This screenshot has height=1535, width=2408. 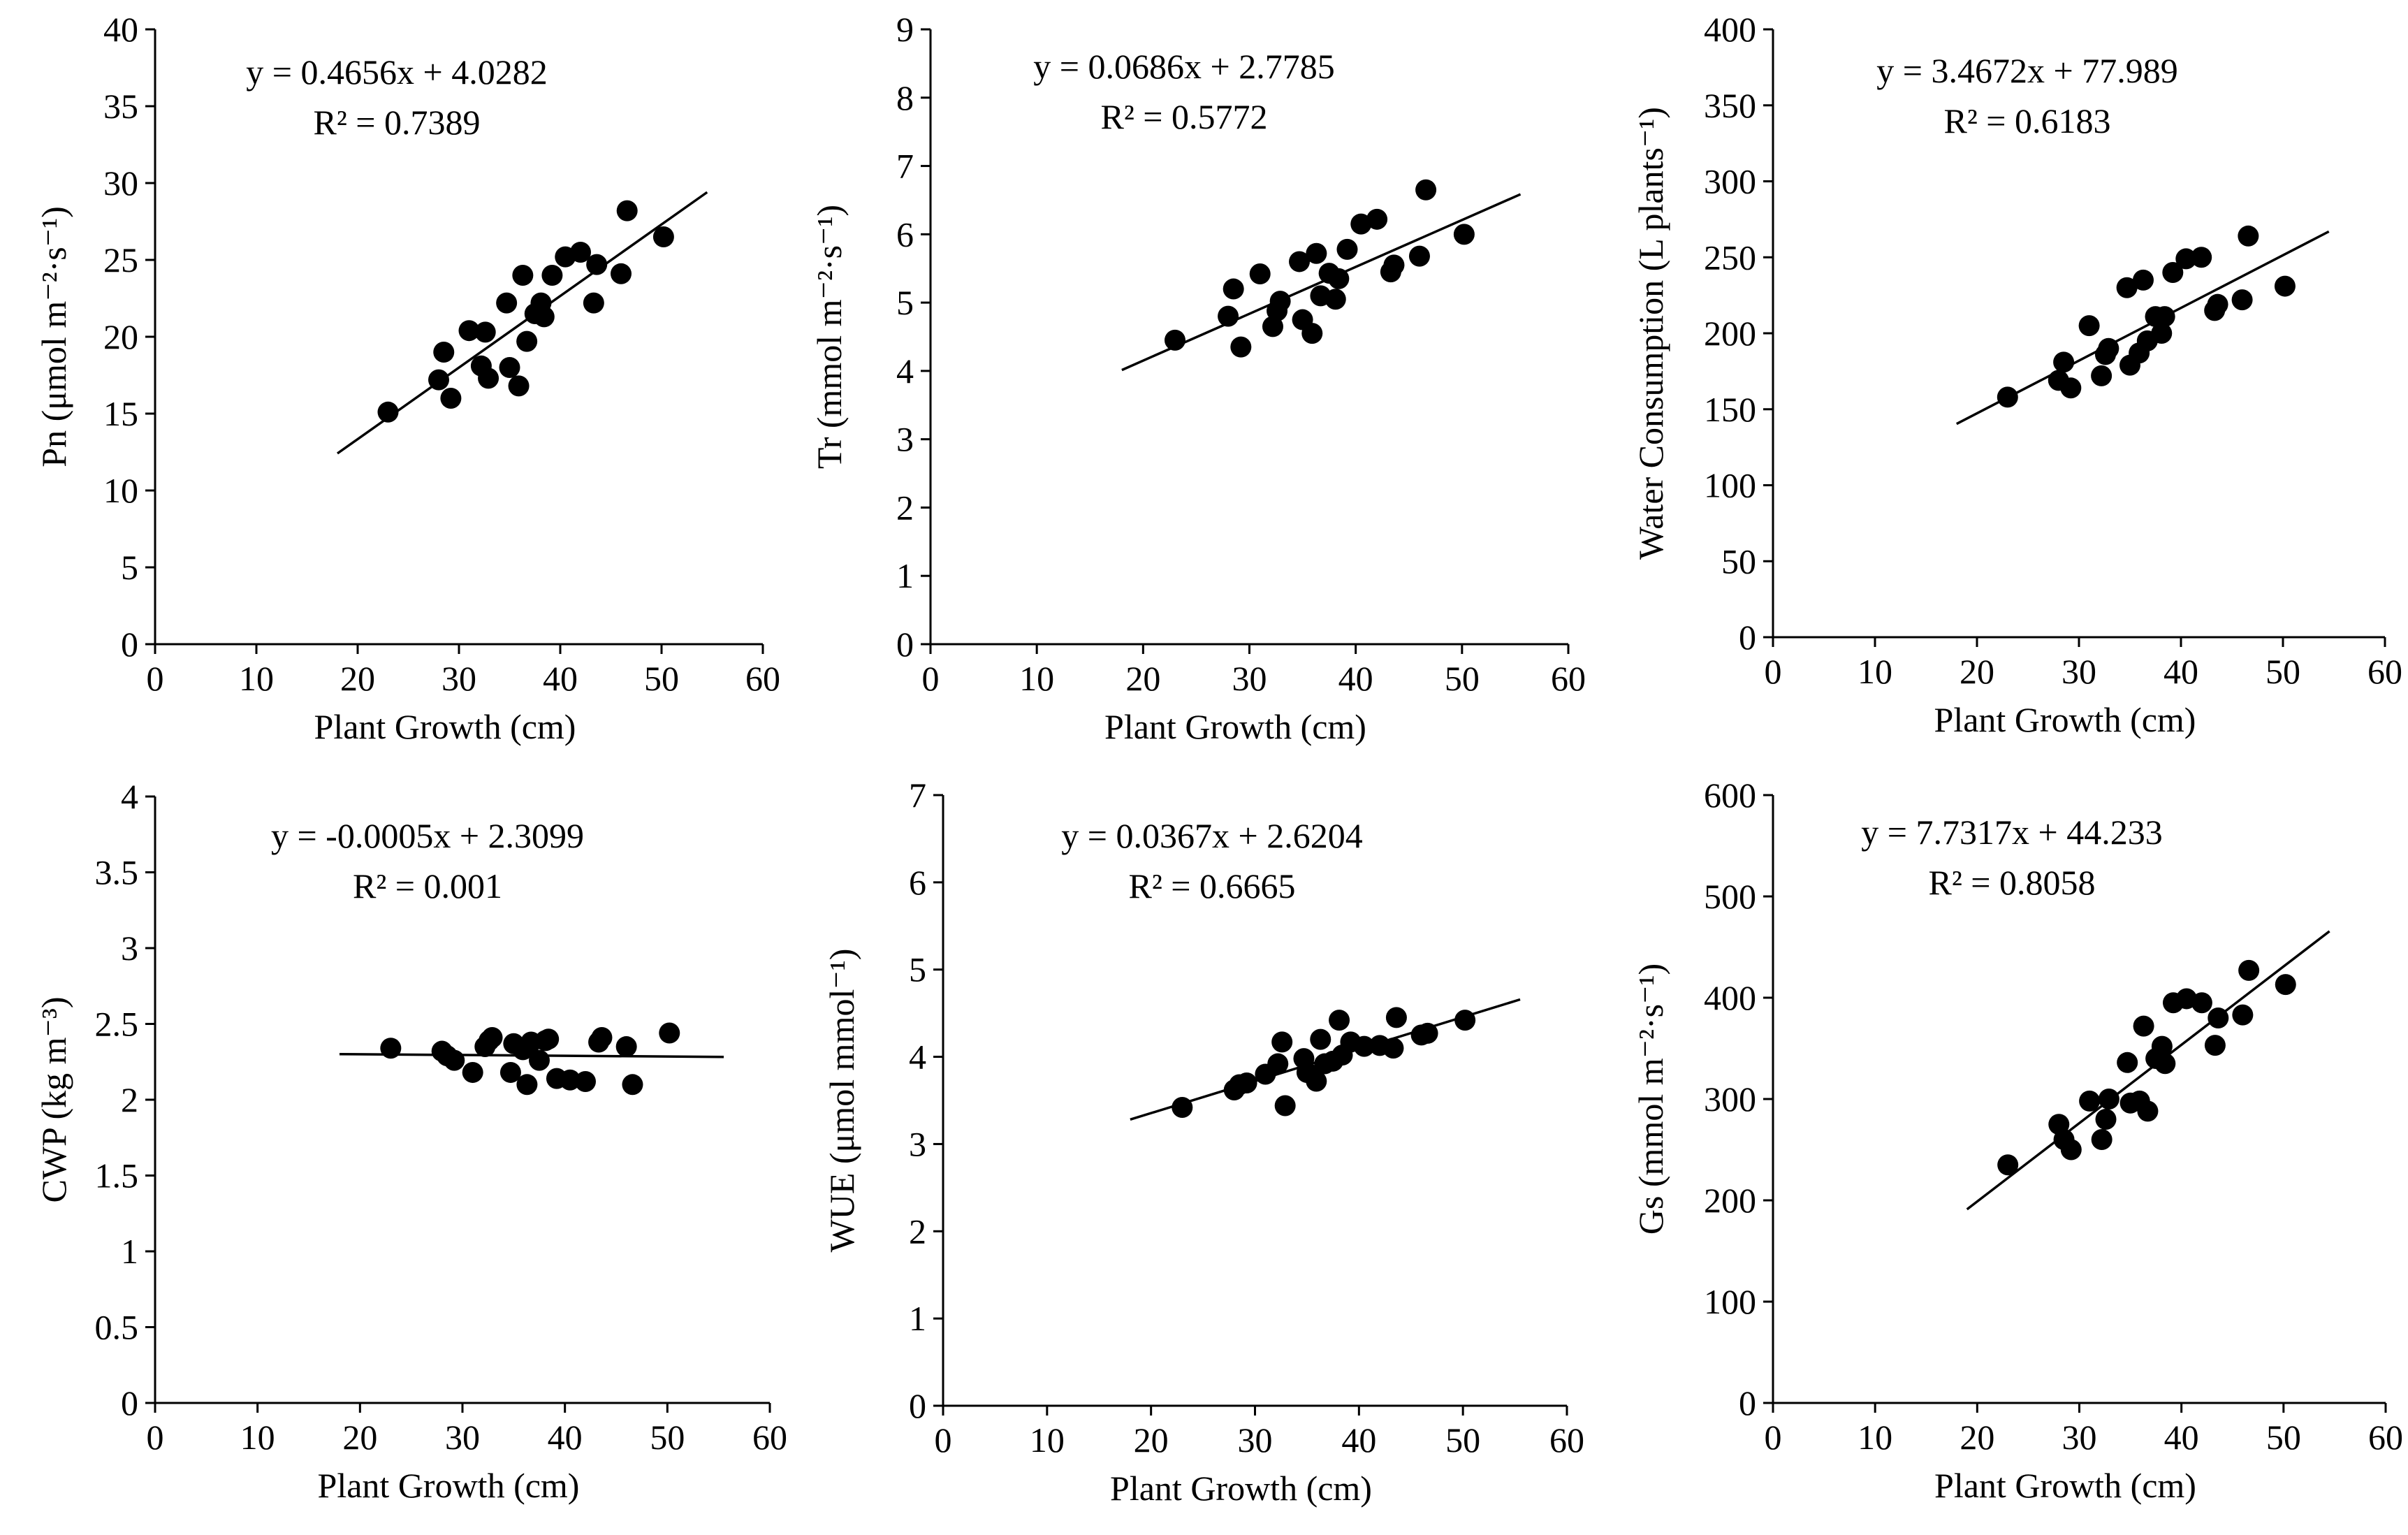 What do you see at coordinates (905, 507) in the screenshot?
I see `y-tick-label: 2` at bounding box center [905, 507].